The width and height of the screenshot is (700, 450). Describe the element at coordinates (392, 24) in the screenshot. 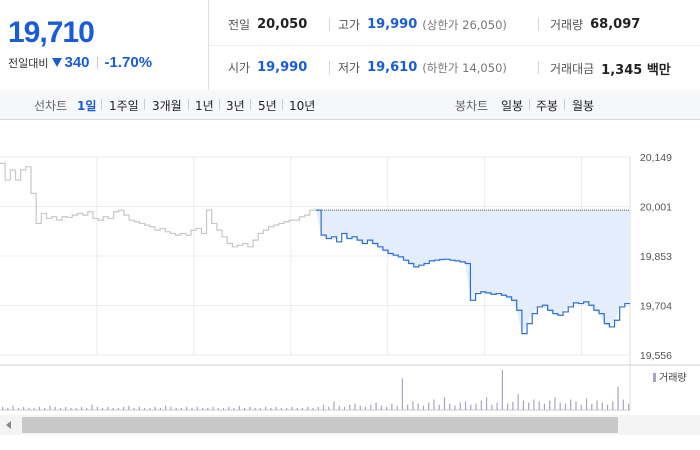

I see `high-value: 19,990` at that location.